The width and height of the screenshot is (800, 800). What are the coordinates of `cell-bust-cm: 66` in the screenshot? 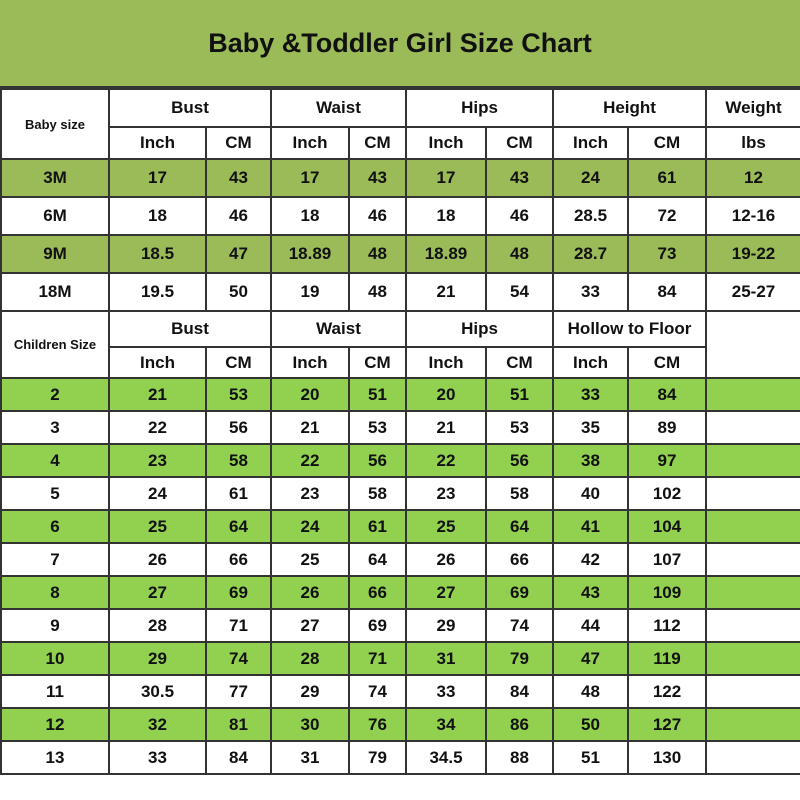 It's located at (238, 559).